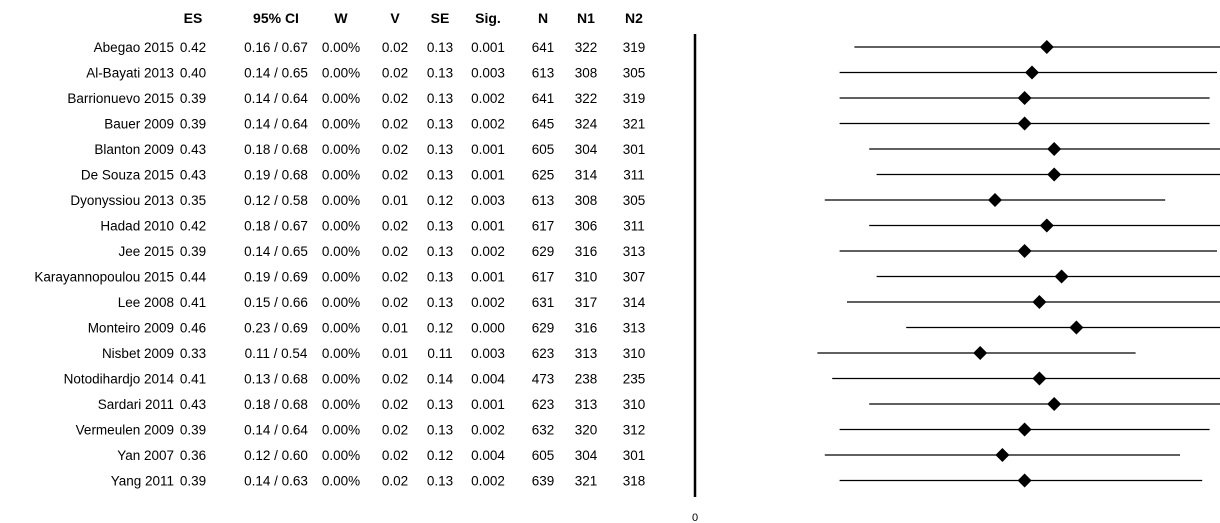 Image resolution: width=1220 pixels, height=523 pixels. What do you see at coordinates (586, 251) in the screenshot?
I see `cell-n1: 316` at bounding box center [586, 251].